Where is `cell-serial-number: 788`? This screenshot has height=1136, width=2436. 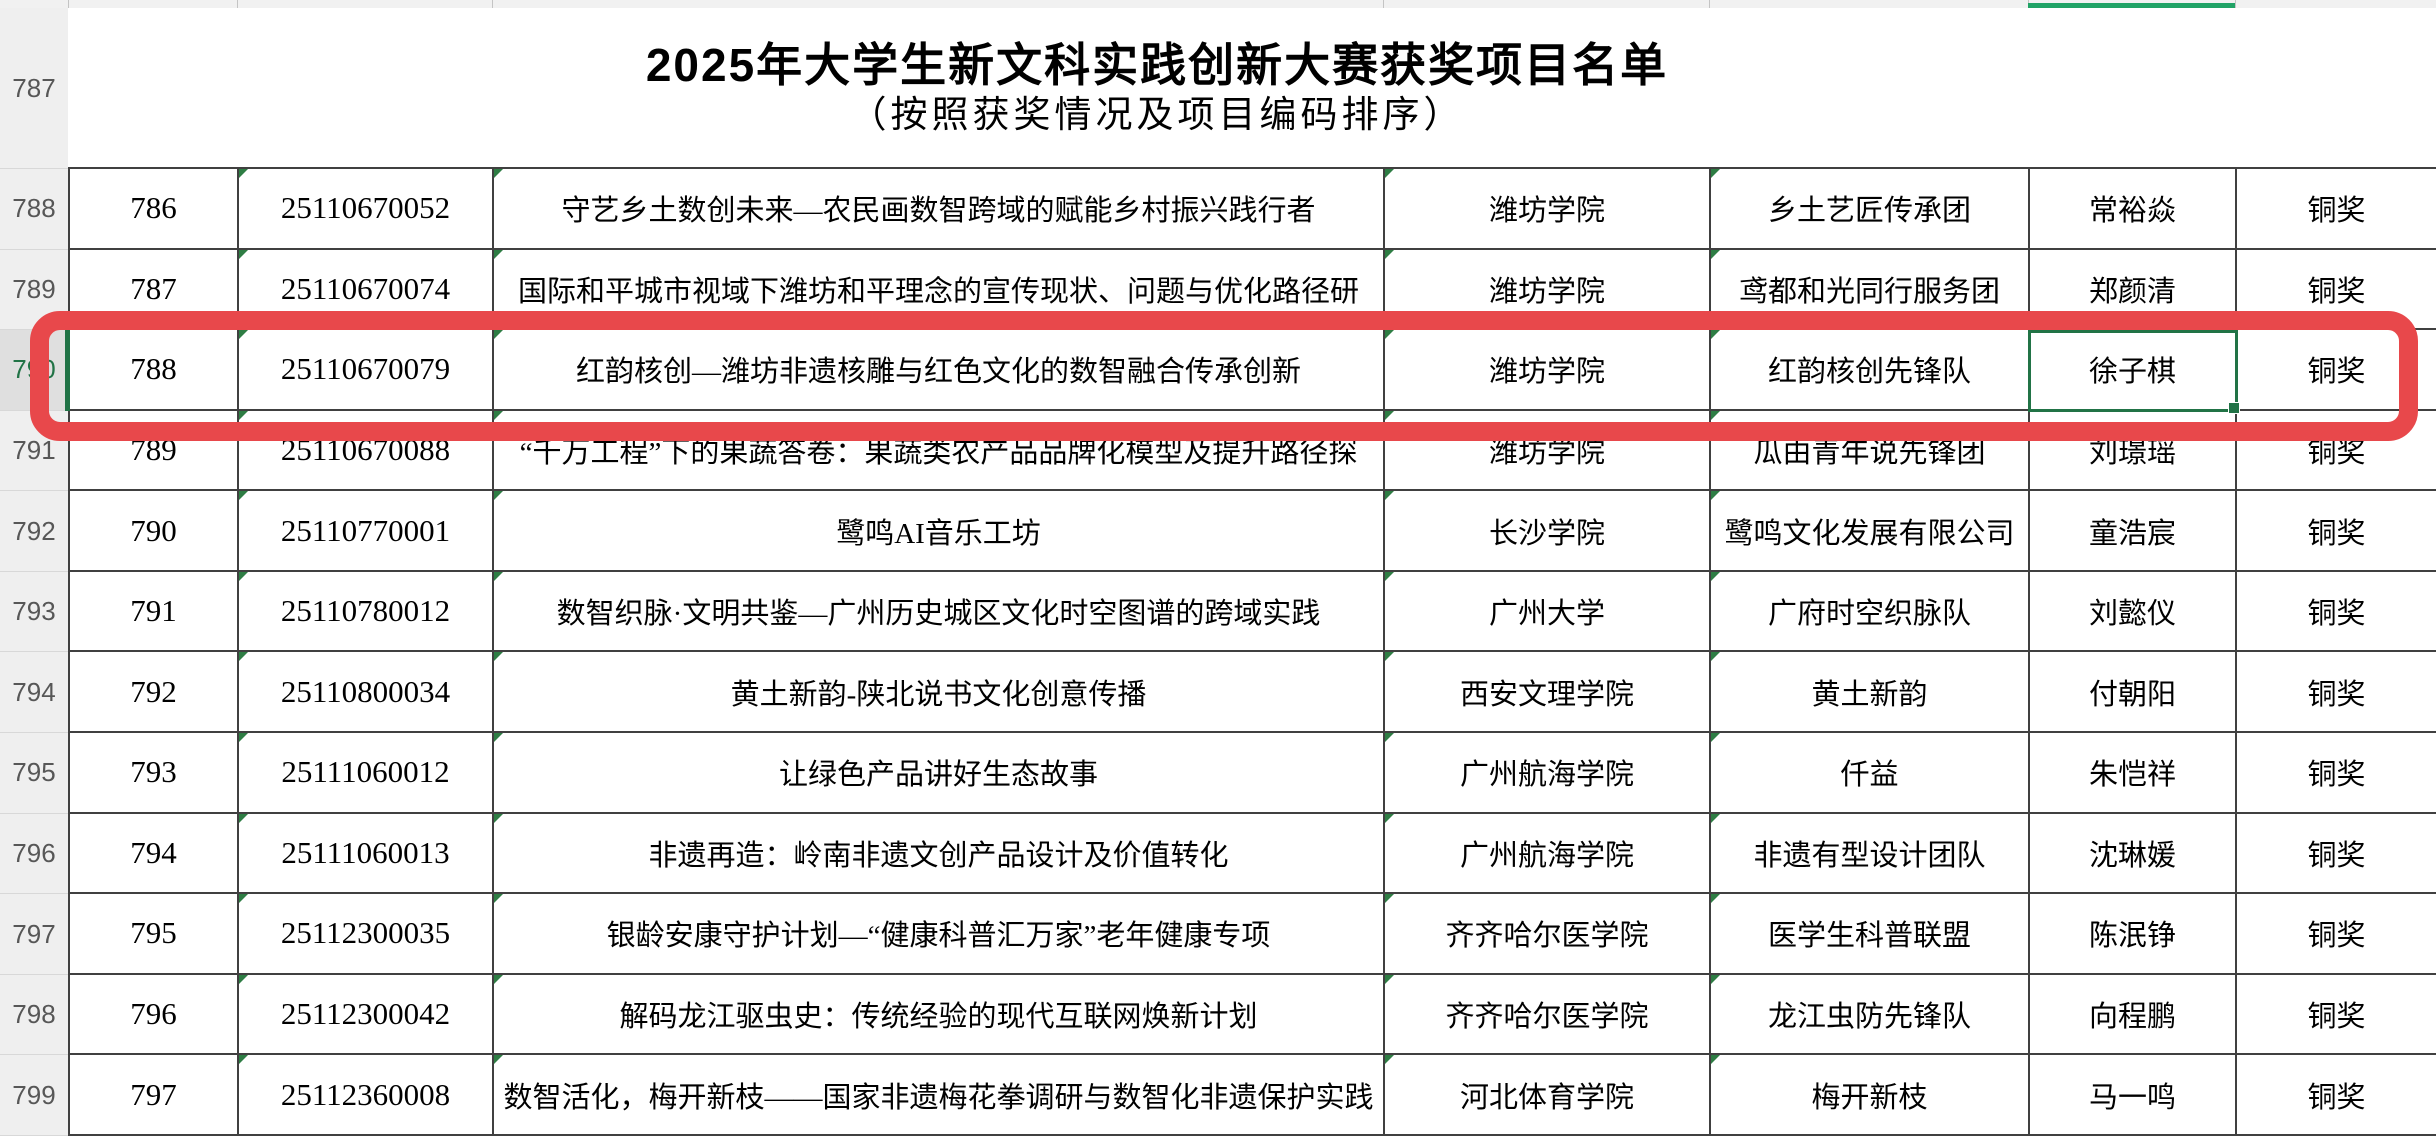 cell-serial-number: 788 is located at coordinates (154, 369).